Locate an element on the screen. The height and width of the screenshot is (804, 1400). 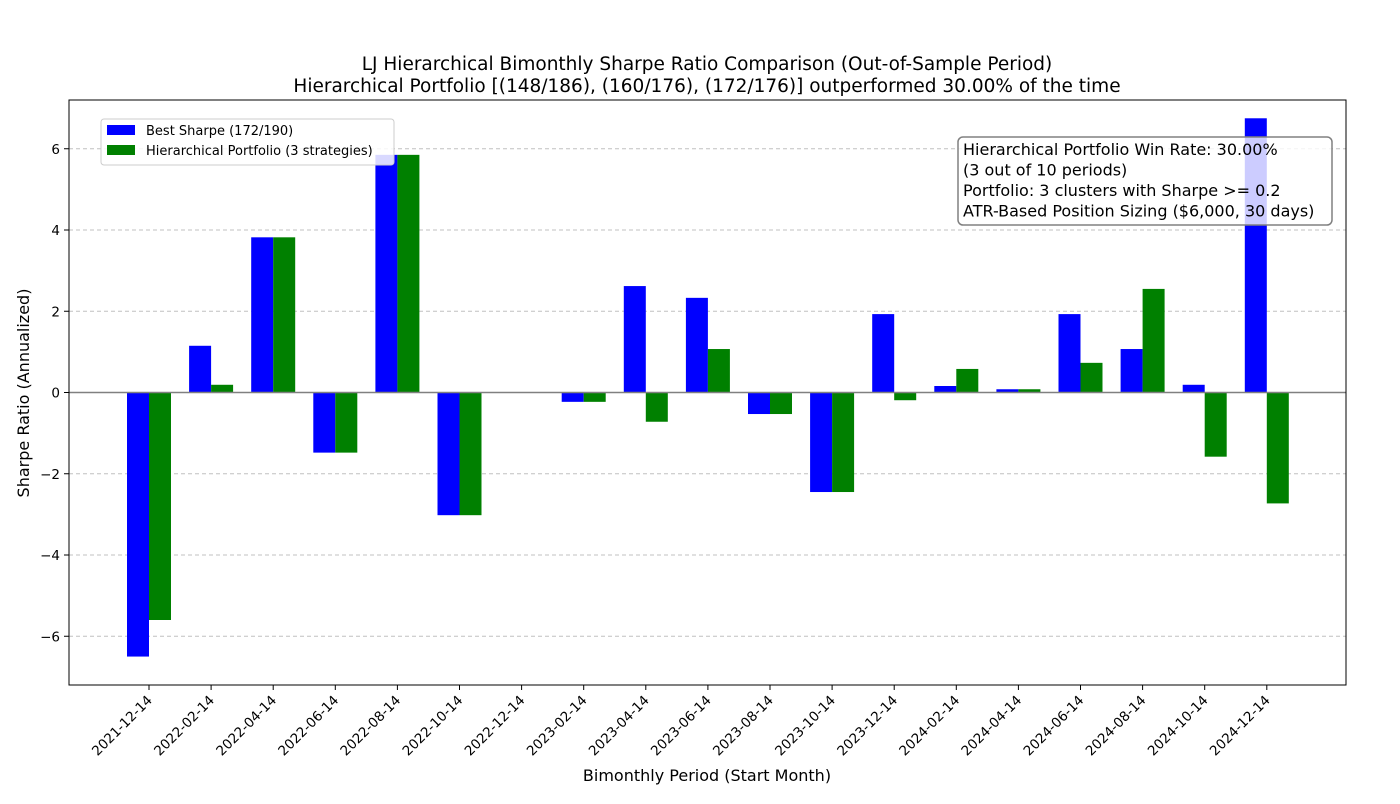
x-axis-label: Bimonthly Period (Start Month) is located at coordinates (707, 775).